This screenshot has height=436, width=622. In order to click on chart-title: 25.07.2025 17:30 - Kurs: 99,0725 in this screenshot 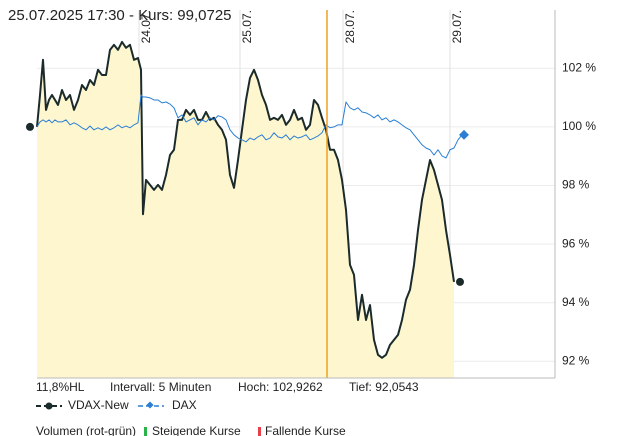, I will do `click(120, 15)`.